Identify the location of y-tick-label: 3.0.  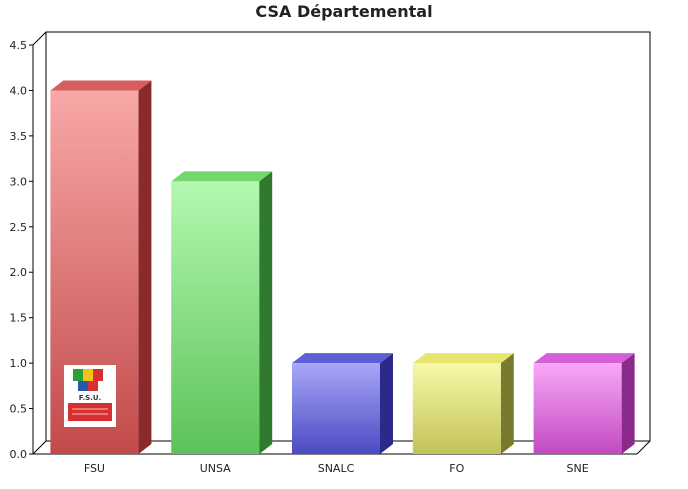
(19, 181).